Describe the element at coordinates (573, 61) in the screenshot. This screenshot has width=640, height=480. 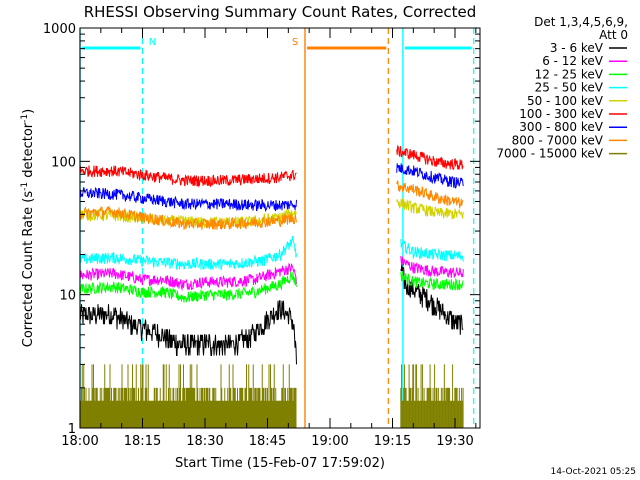
I see `legend-label: 6 - 12 keV` at that location.